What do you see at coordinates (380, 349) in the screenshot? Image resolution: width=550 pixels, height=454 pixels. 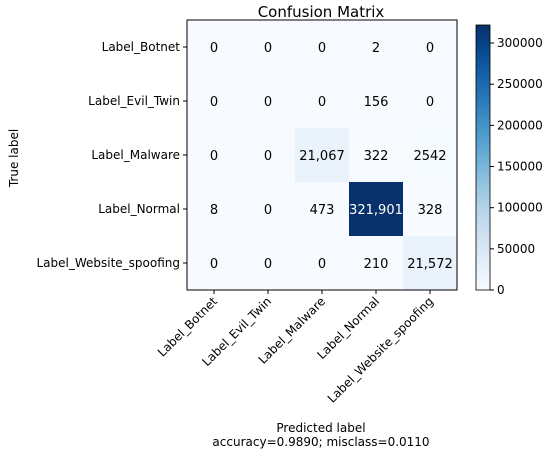 I see `x-tick-label: Label_Website_spoofing` at bounding box center [380, 349].